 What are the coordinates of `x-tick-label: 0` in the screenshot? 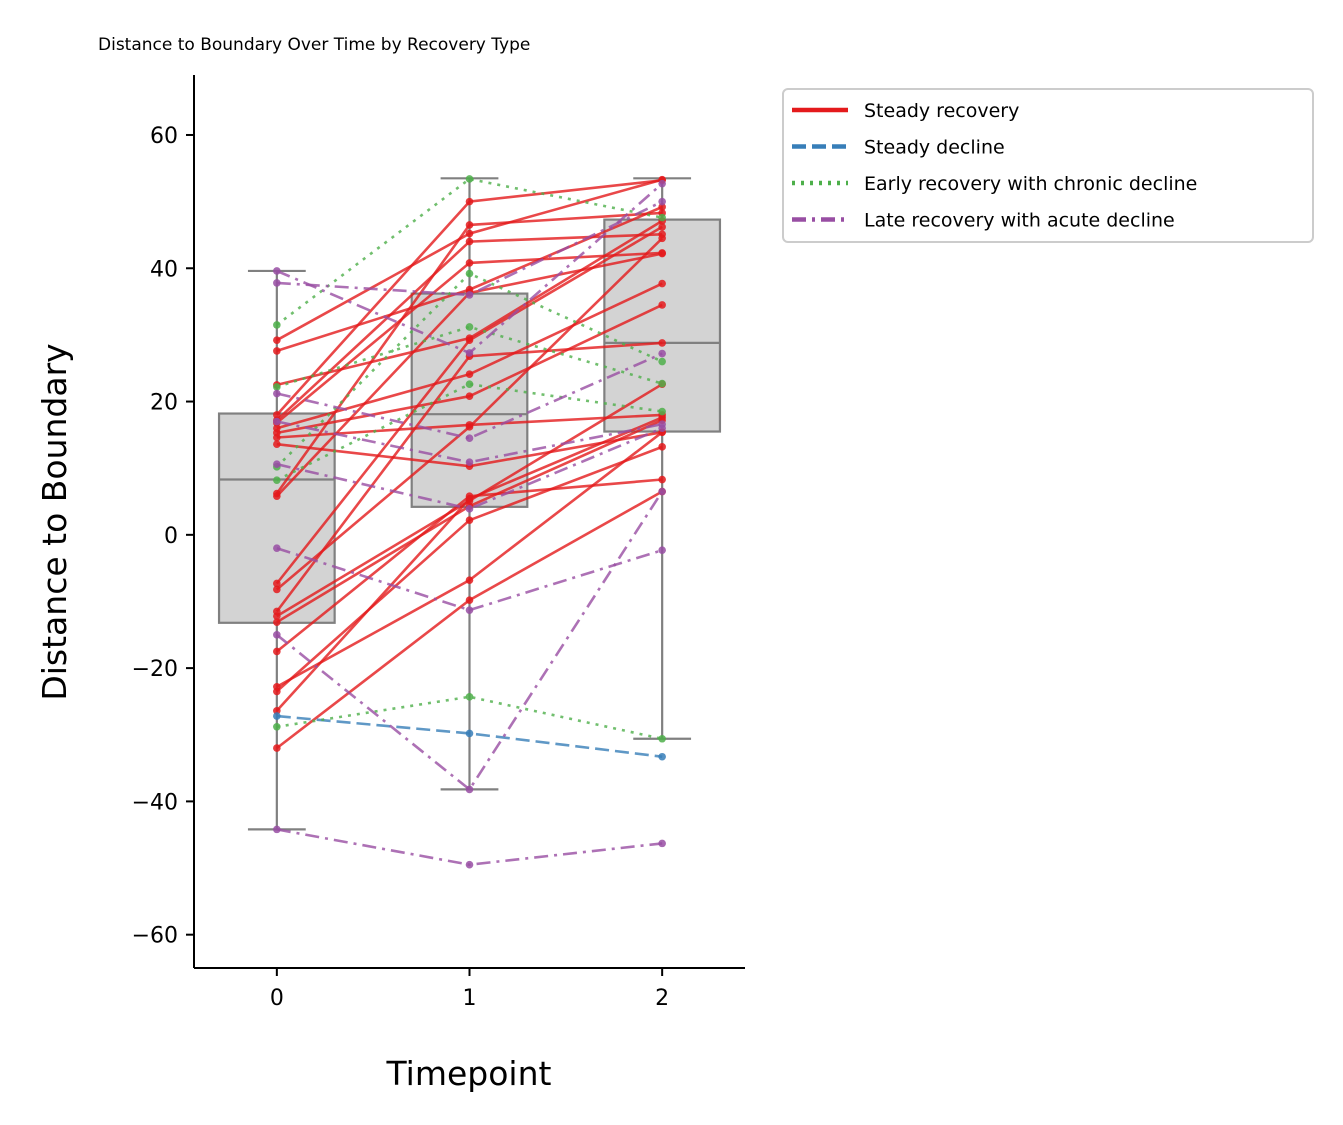 It's located at (277, 998).